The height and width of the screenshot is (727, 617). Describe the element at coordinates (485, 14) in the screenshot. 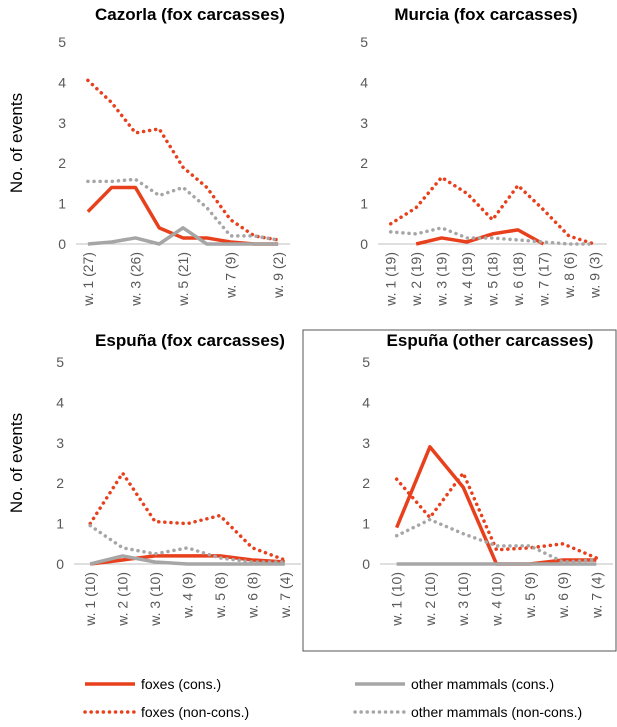

I see `chart-title: Murcia (fox carcasses)` at that location.